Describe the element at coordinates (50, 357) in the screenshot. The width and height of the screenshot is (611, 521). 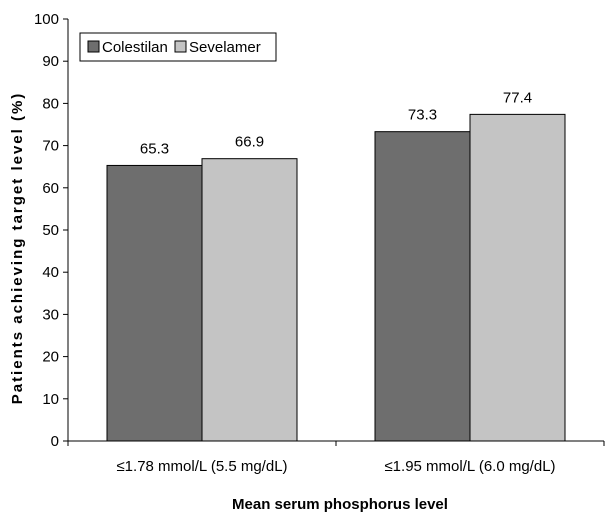
I see `y-tick-label: 20` at that location.